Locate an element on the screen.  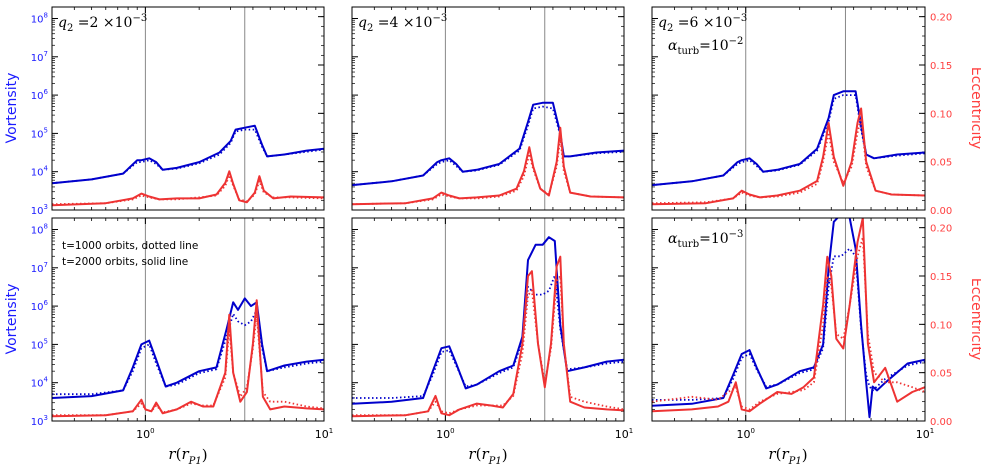
label-q2-top-middle: q2 =4 ×10−3 is located at coordinates (402, 23).